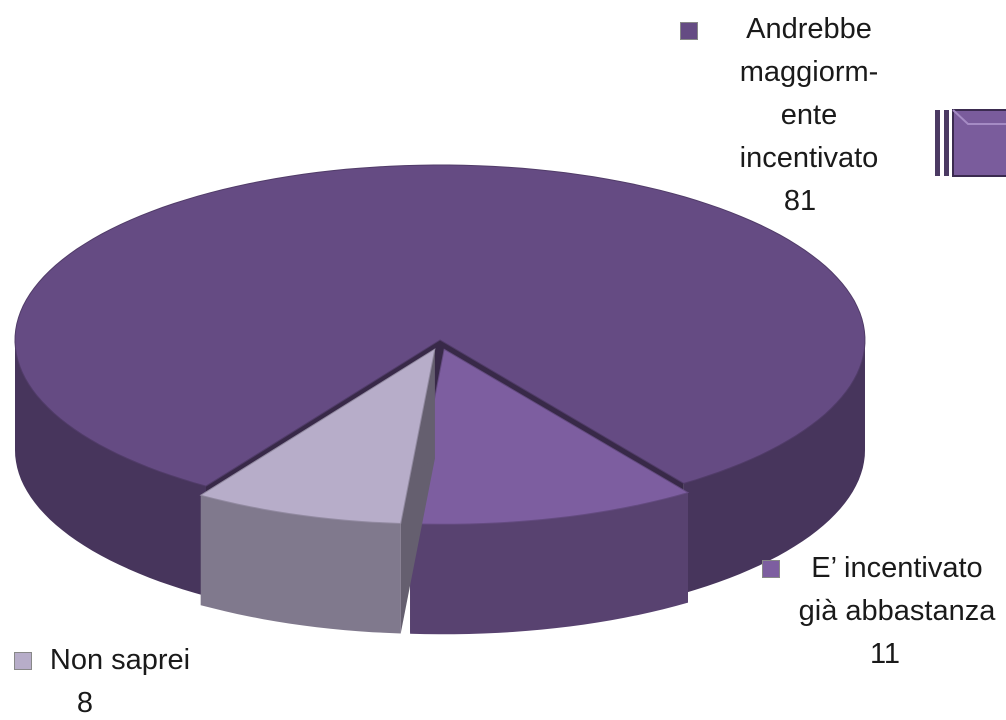  Describe the element at coordinates (800, 201) in the screenshot. I see `value-label: 81` at that location.